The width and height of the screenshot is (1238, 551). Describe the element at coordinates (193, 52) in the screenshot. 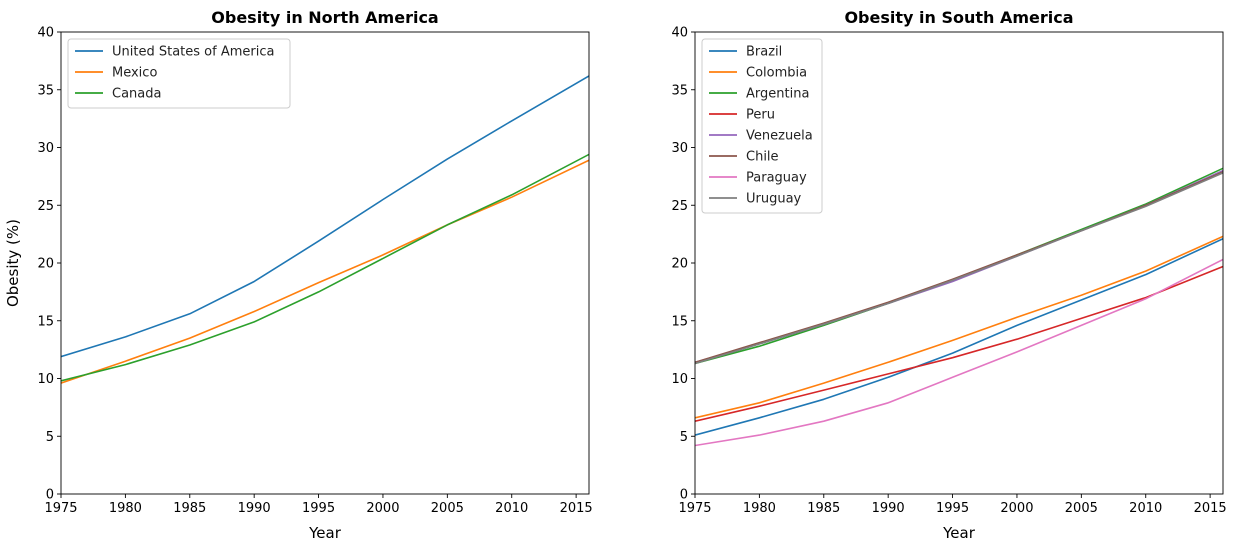

I see `legend-label-united-states-of-america: United States of America` at that location.